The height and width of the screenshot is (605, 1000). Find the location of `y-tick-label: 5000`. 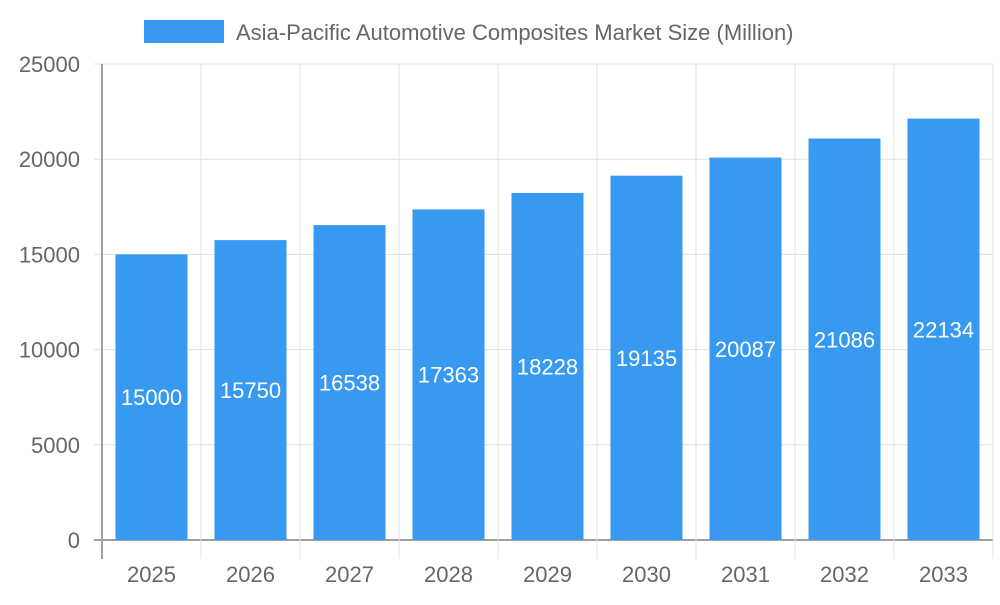

y-tick-label: 5000 is located at coordinates (55, 445).